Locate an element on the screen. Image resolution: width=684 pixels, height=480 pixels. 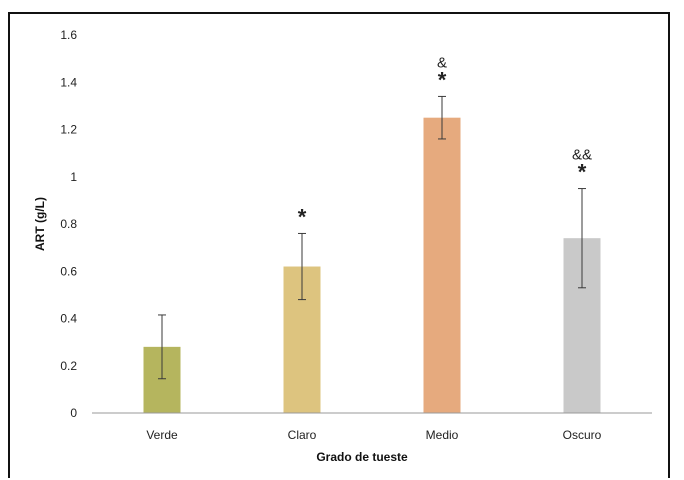
y-tick-label: 0 is located at coordinates (73, 413).